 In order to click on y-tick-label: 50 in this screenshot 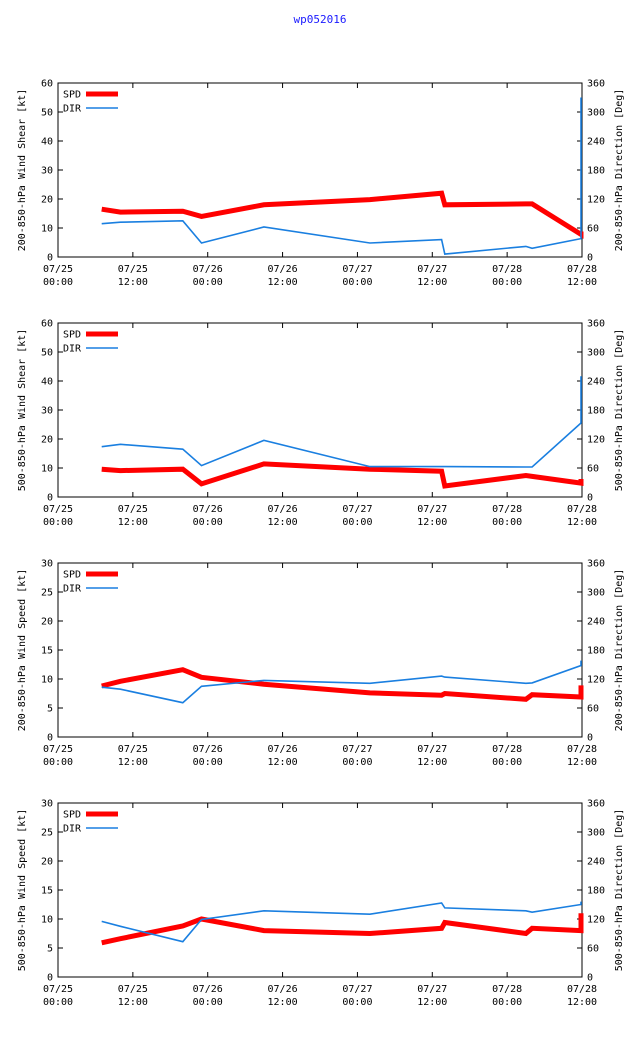, I will do `click(47, 353)`.